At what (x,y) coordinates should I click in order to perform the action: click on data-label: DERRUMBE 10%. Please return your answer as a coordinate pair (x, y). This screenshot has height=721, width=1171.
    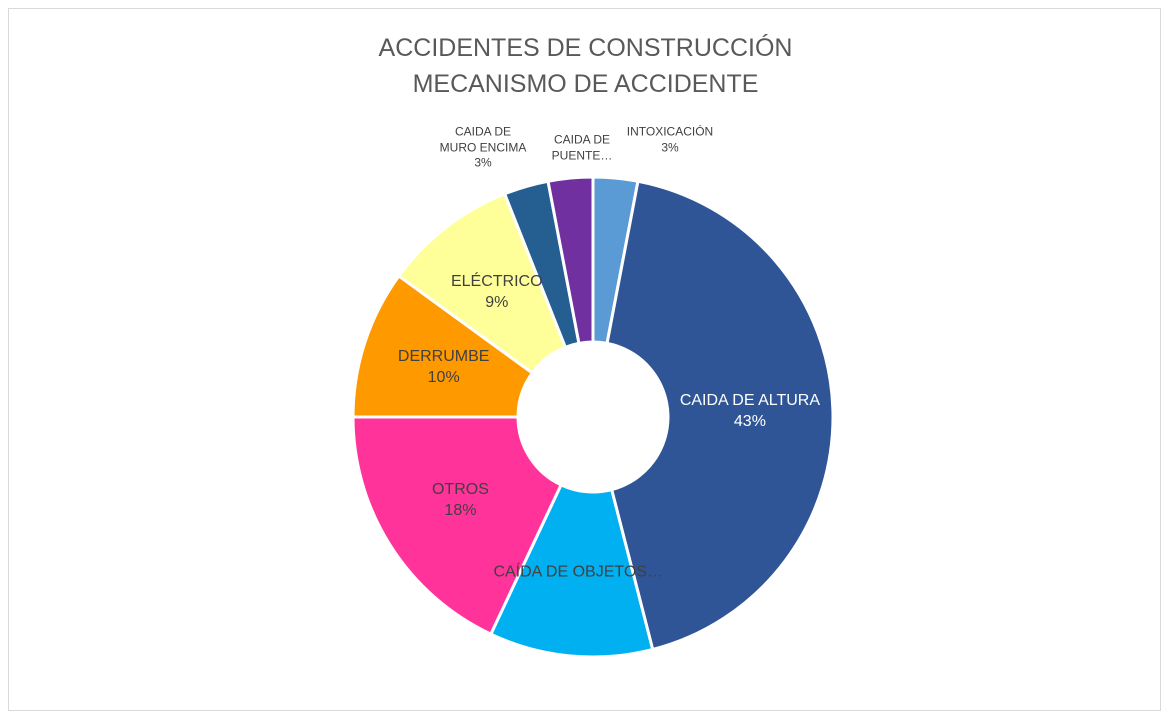
    Looking at the image, I should click on (444, 369).